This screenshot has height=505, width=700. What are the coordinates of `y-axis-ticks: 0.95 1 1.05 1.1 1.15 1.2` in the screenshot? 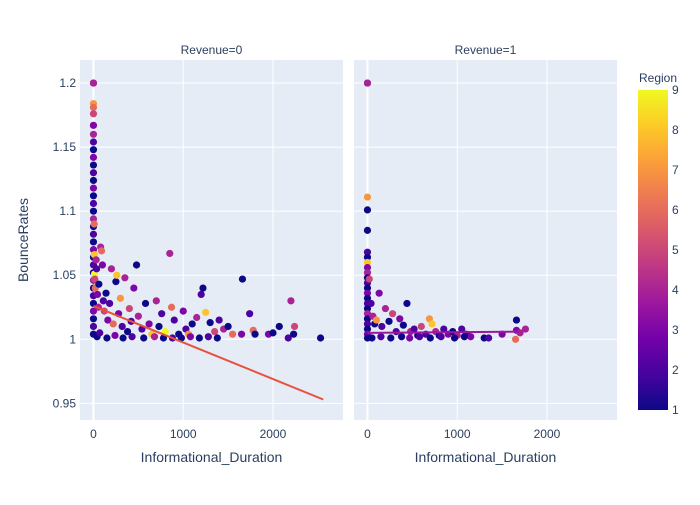 It's located at (65, 243).